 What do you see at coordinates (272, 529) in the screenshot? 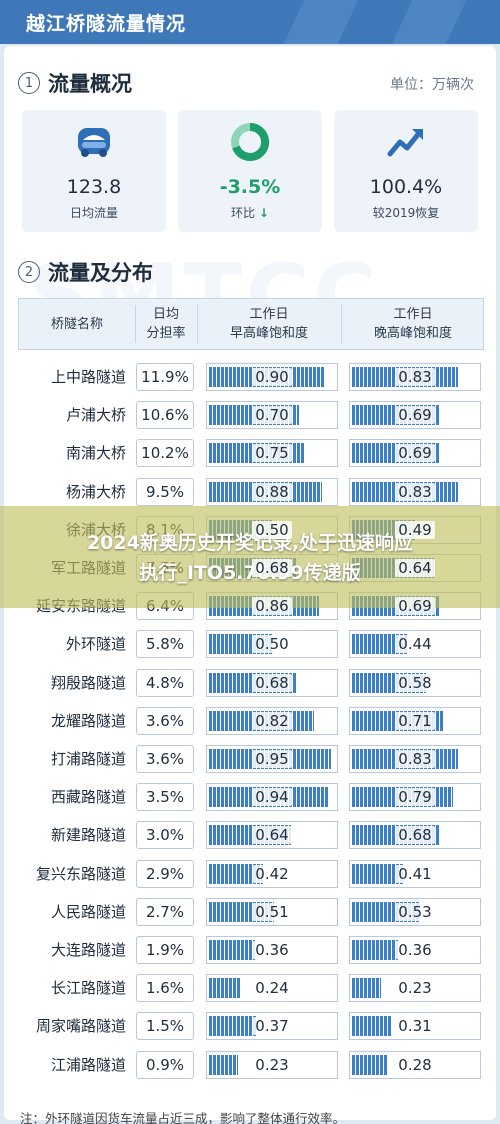
I see `am-saturation-label: 0.50` at bounding box center [272, 529].